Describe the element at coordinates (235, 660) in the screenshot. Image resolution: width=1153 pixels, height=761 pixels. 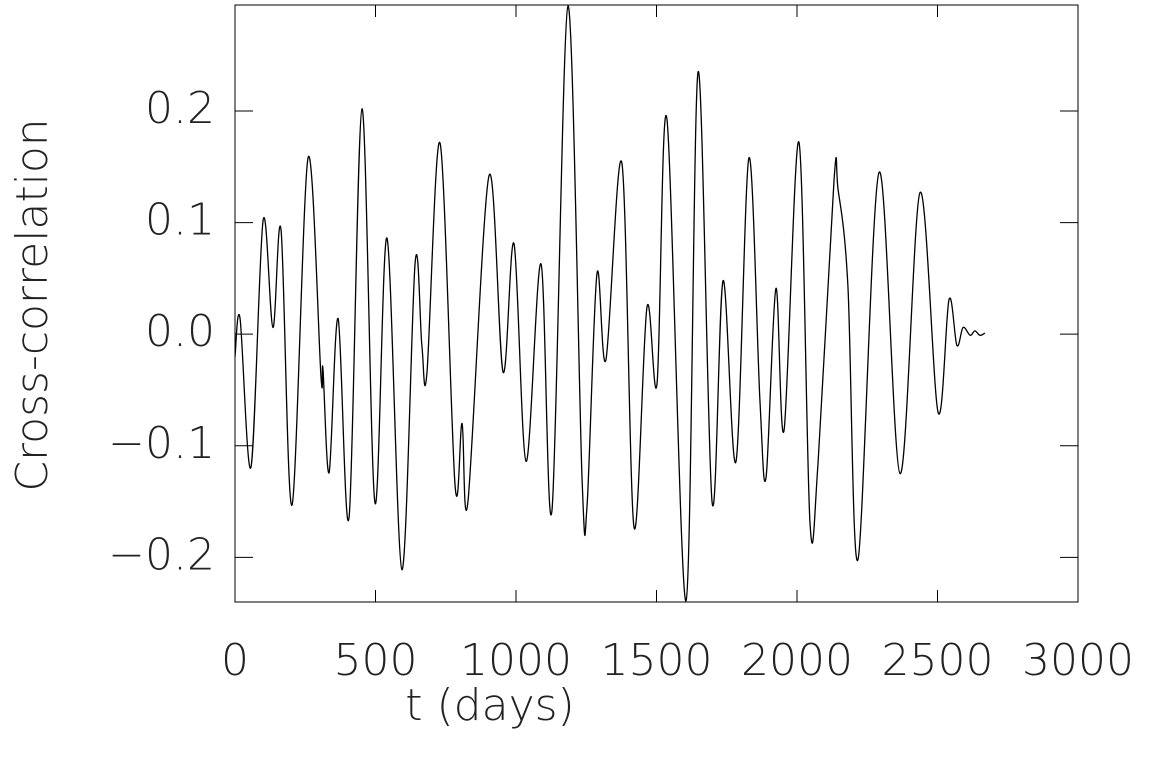
I see `x-tick-label: 0` at that location.